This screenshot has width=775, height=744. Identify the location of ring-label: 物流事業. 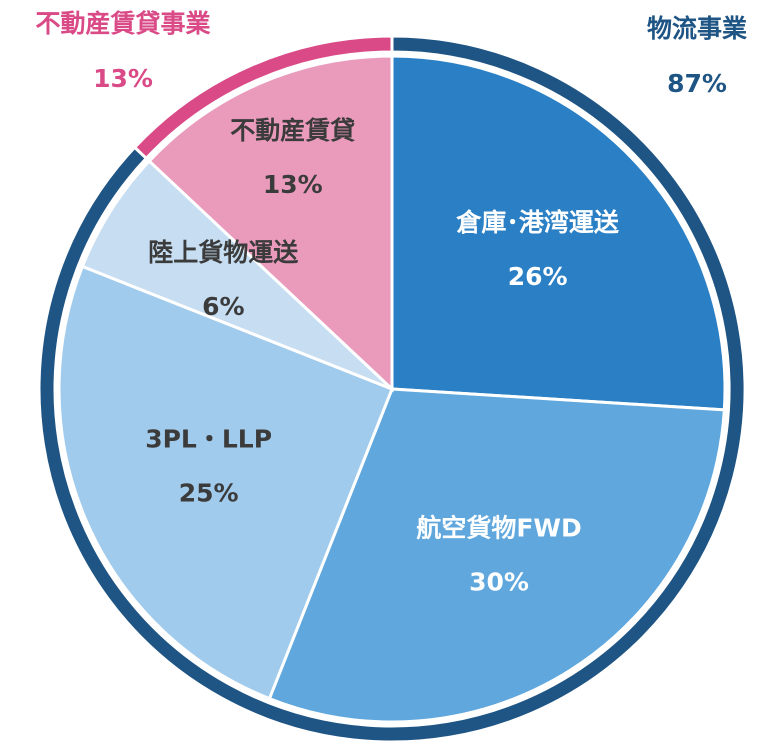
(697, 28).